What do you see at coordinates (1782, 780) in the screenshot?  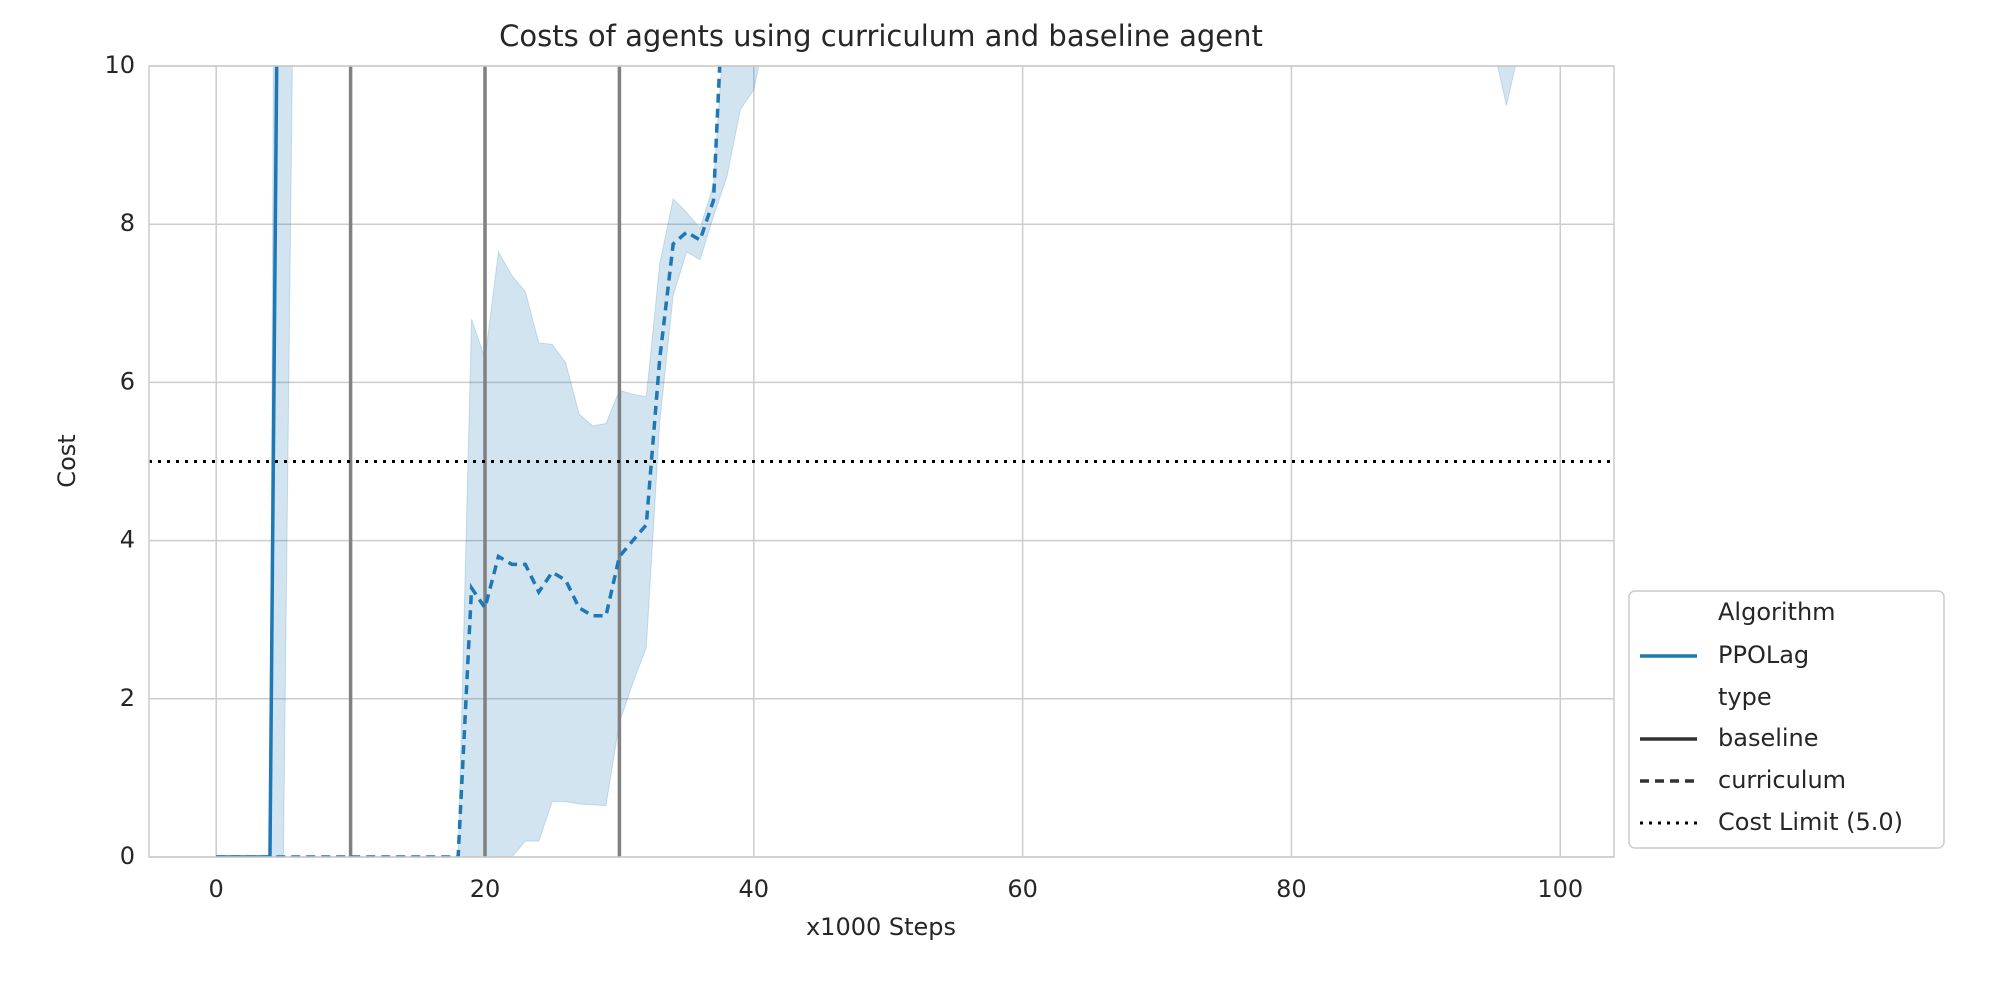 I see `legend-entry: curriculum` at bounding box center [1782, 780].